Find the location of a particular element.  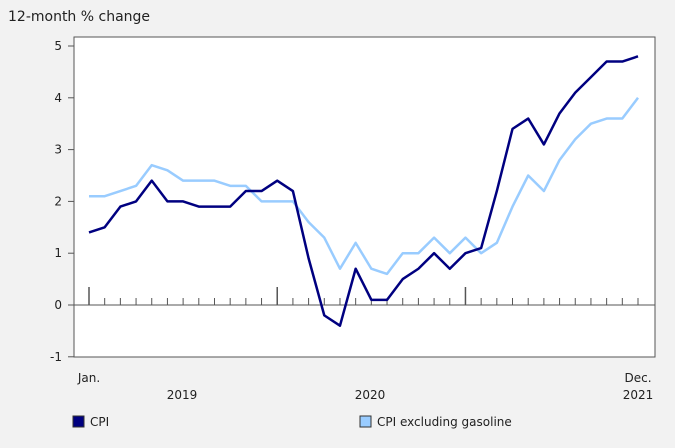

y-tick-label: 4 is located at coordinates (58, 98).